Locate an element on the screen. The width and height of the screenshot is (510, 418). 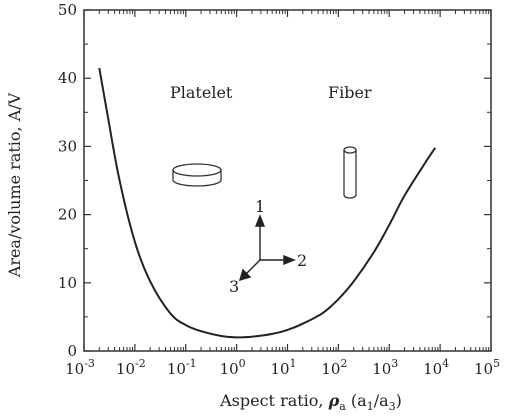
y-tick-label: 10 is located at coordinates (67, 283).